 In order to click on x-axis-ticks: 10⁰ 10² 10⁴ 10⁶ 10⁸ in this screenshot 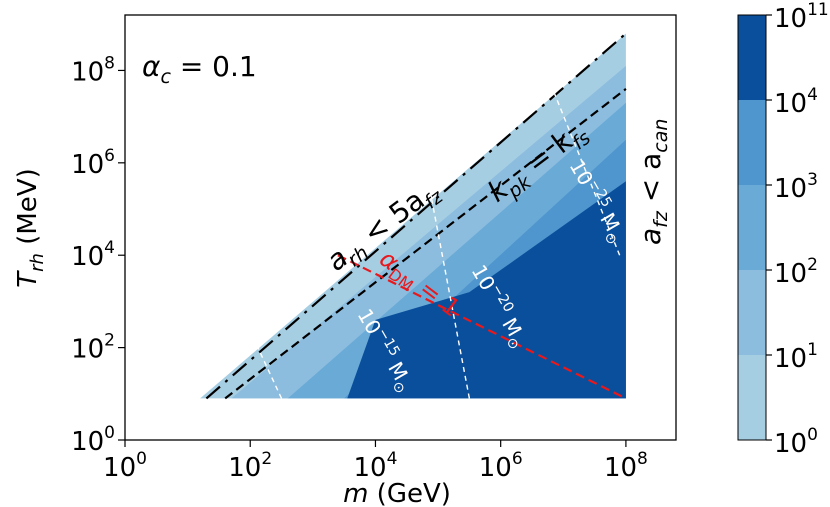, I will do `click(375, 461)`.